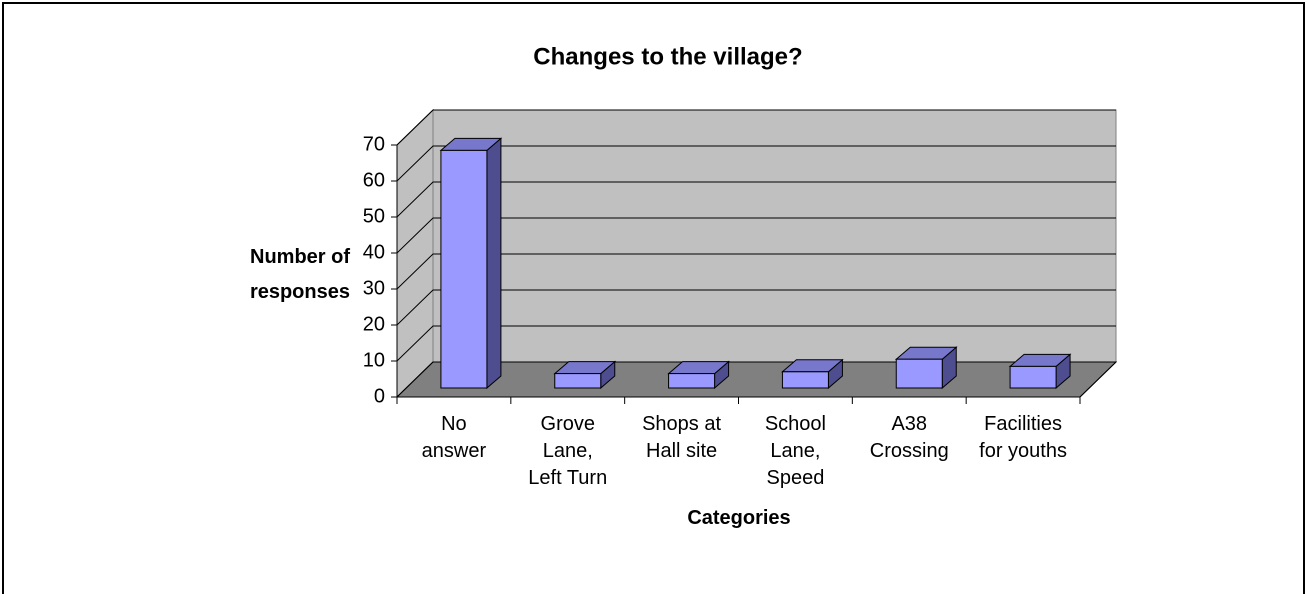  What do you see at coordinates (415, 253) in the screenshot?
I see `side-wall` at bounding box center [415, 253].